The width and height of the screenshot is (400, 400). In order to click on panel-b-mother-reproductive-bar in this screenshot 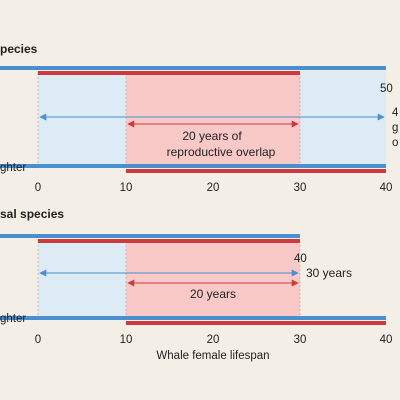, I will do `click(169, 241)`.